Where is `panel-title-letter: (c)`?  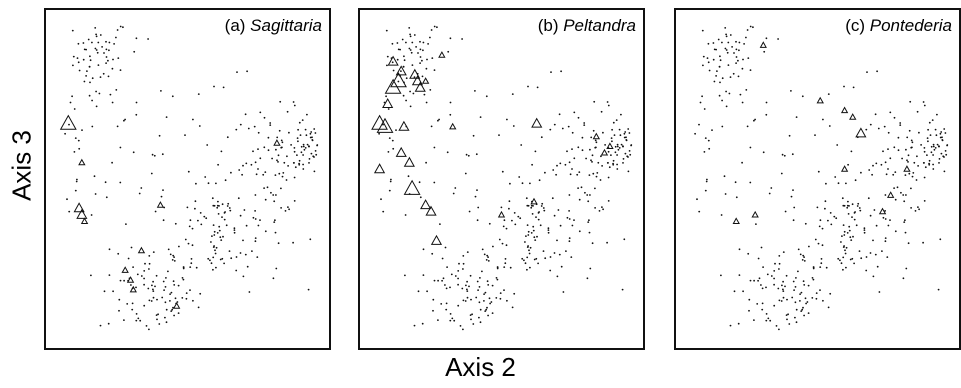
panel-title-letter: (c) is located at coordinates (855, 25).